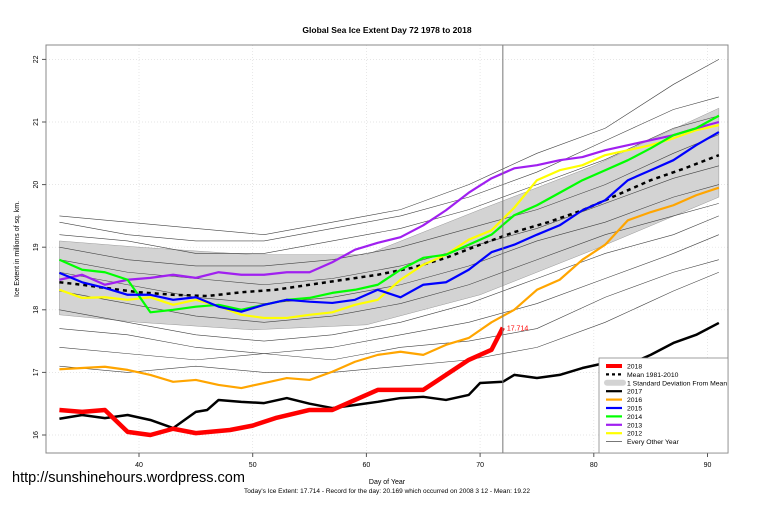  What do you see at coordinates (17, 249) in the screenshot?
I see `y-axis-label: Ice Extent in millions of sq. km.` at bounding box center [17, 249].